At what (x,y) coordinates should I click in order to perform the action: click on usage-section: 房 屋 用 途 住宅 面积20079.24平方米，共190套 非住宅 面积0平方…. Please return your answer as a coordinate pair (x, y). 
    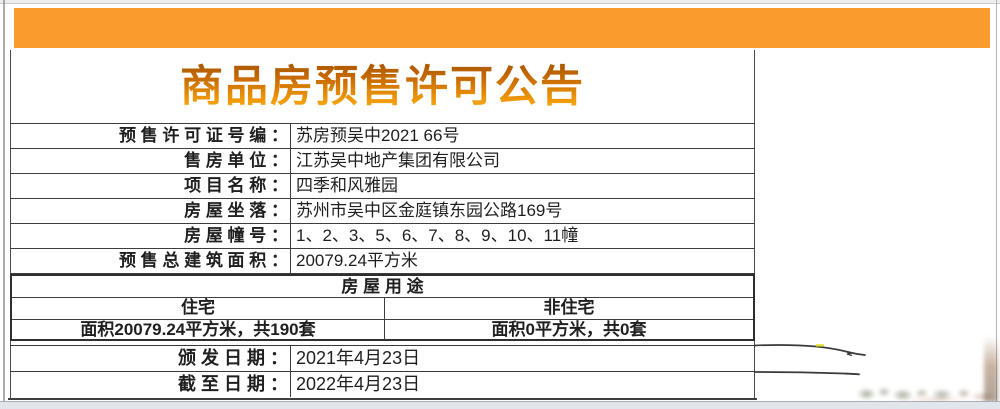
    Looking at the image, I should click on (382, 307).